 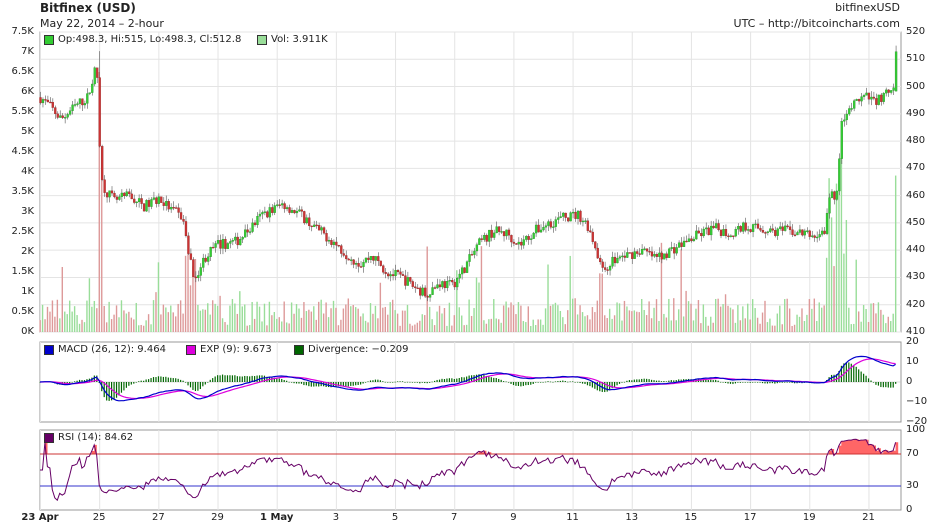 I want to click on volume-tick-label: 7K, so click(x=27, y=51).